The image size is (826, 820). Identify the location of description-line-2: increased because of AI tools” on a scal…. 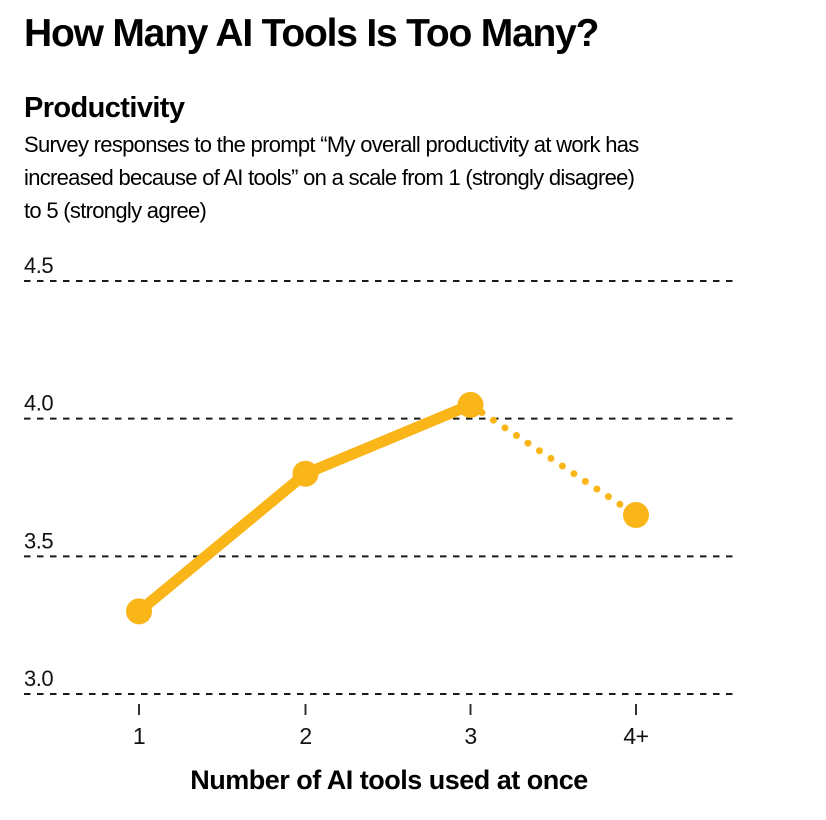
(329, 177).